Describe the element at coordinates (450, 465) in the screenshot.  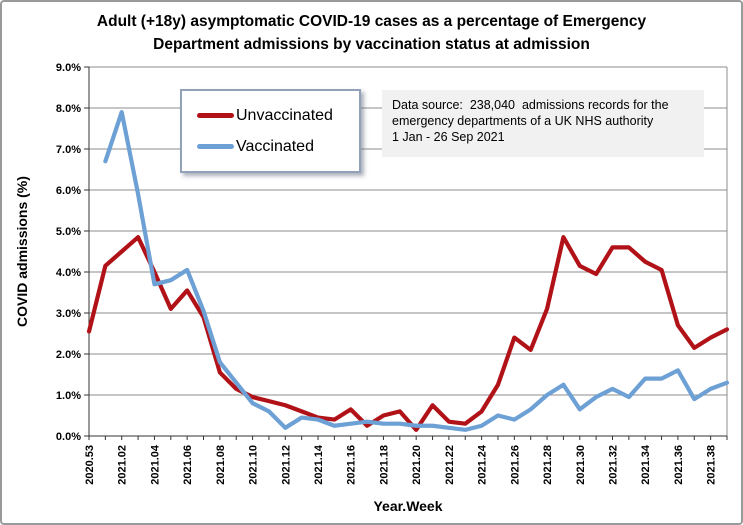
I see `x-tick-label: 2021.22` at that location.